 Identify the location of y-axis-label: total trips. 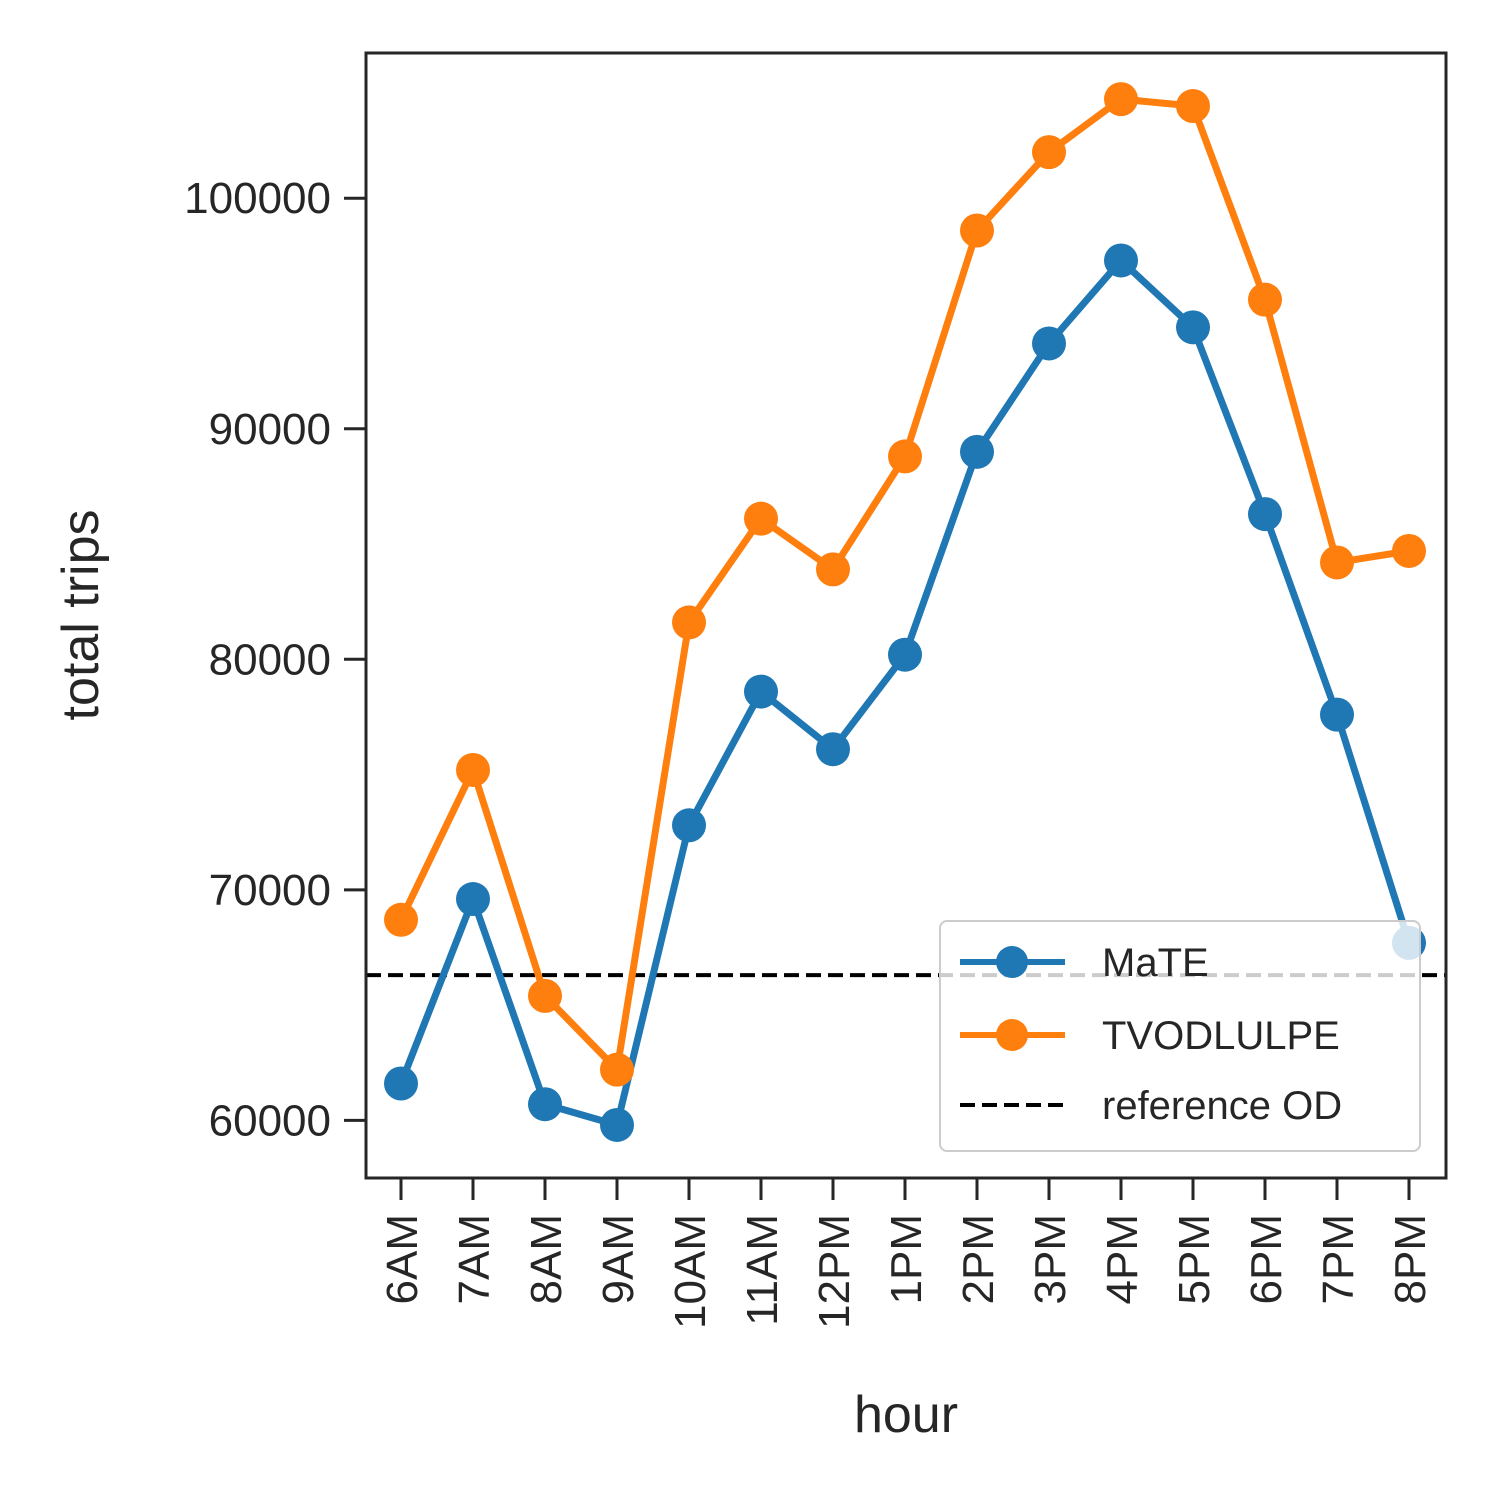
(81, 615).